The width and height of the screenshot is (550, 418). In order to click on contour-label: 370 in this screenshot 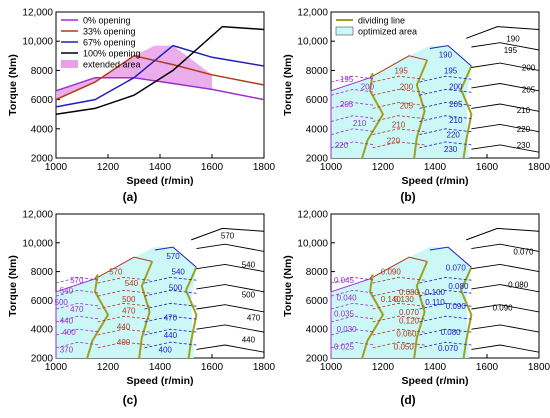, I will do `click(67, 349)`.